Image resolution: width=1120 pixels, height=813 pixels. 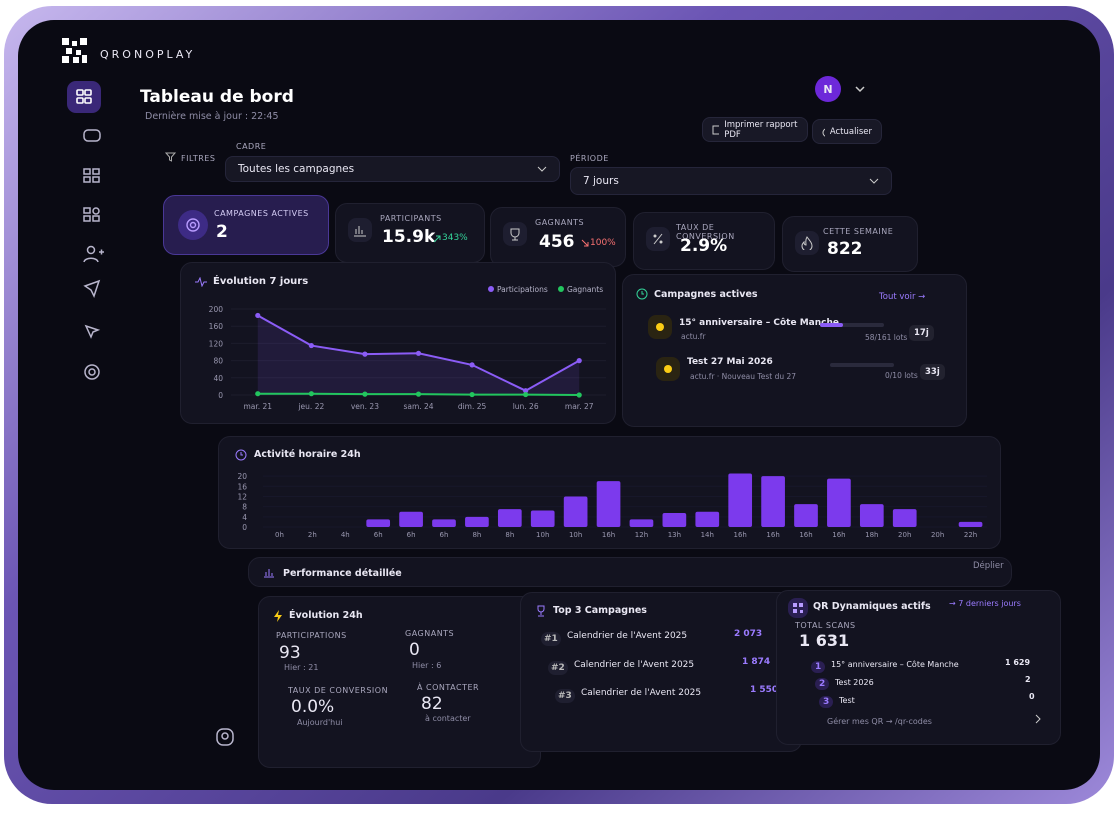 What do you see at coordinates (565, 696) in the screenshot?
I see `rank: #3` at bounding box center [565, 696].